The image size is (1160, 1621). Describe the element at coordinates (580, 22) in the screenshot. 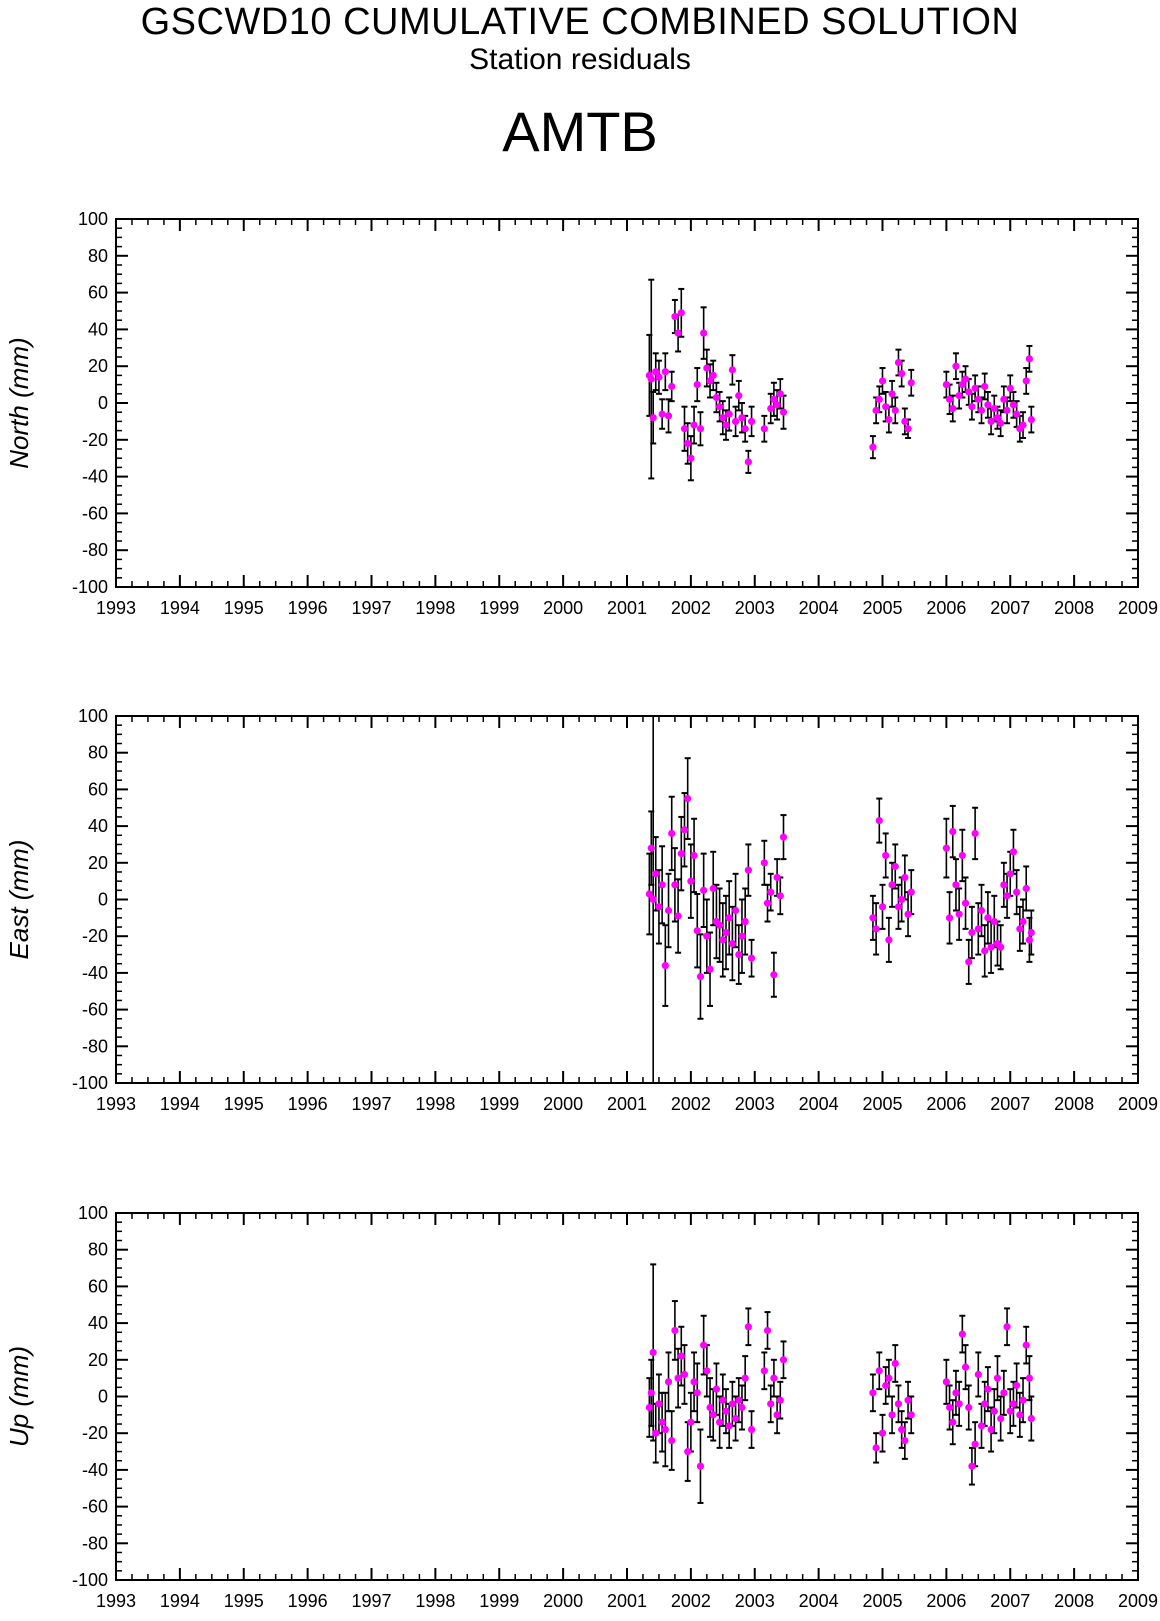

I see `chart-main-title: GSCWD10 CUMULATIVE COMBINED SOLUTION` at that location.